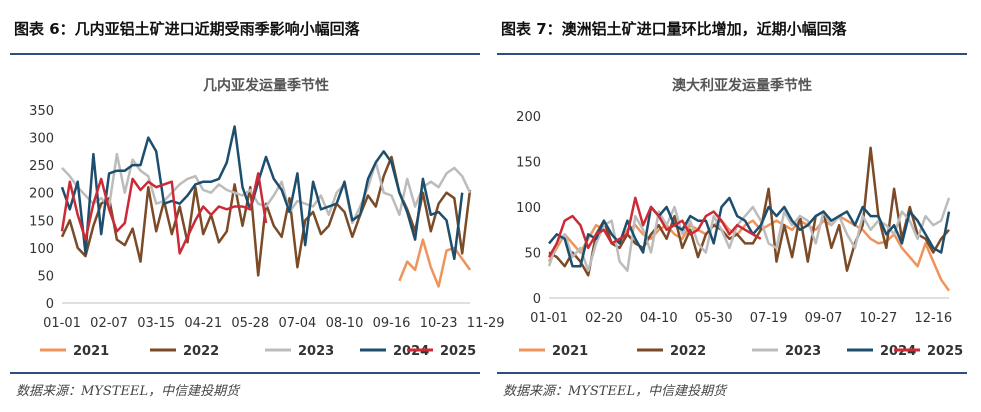  What do you see at coordinates (674, 29) in the screenshot?
I see `panel-heading: 图表 7：澳洲铝土矿进口量环比增加，近期小幅回落` at bounding box center [674, 29].